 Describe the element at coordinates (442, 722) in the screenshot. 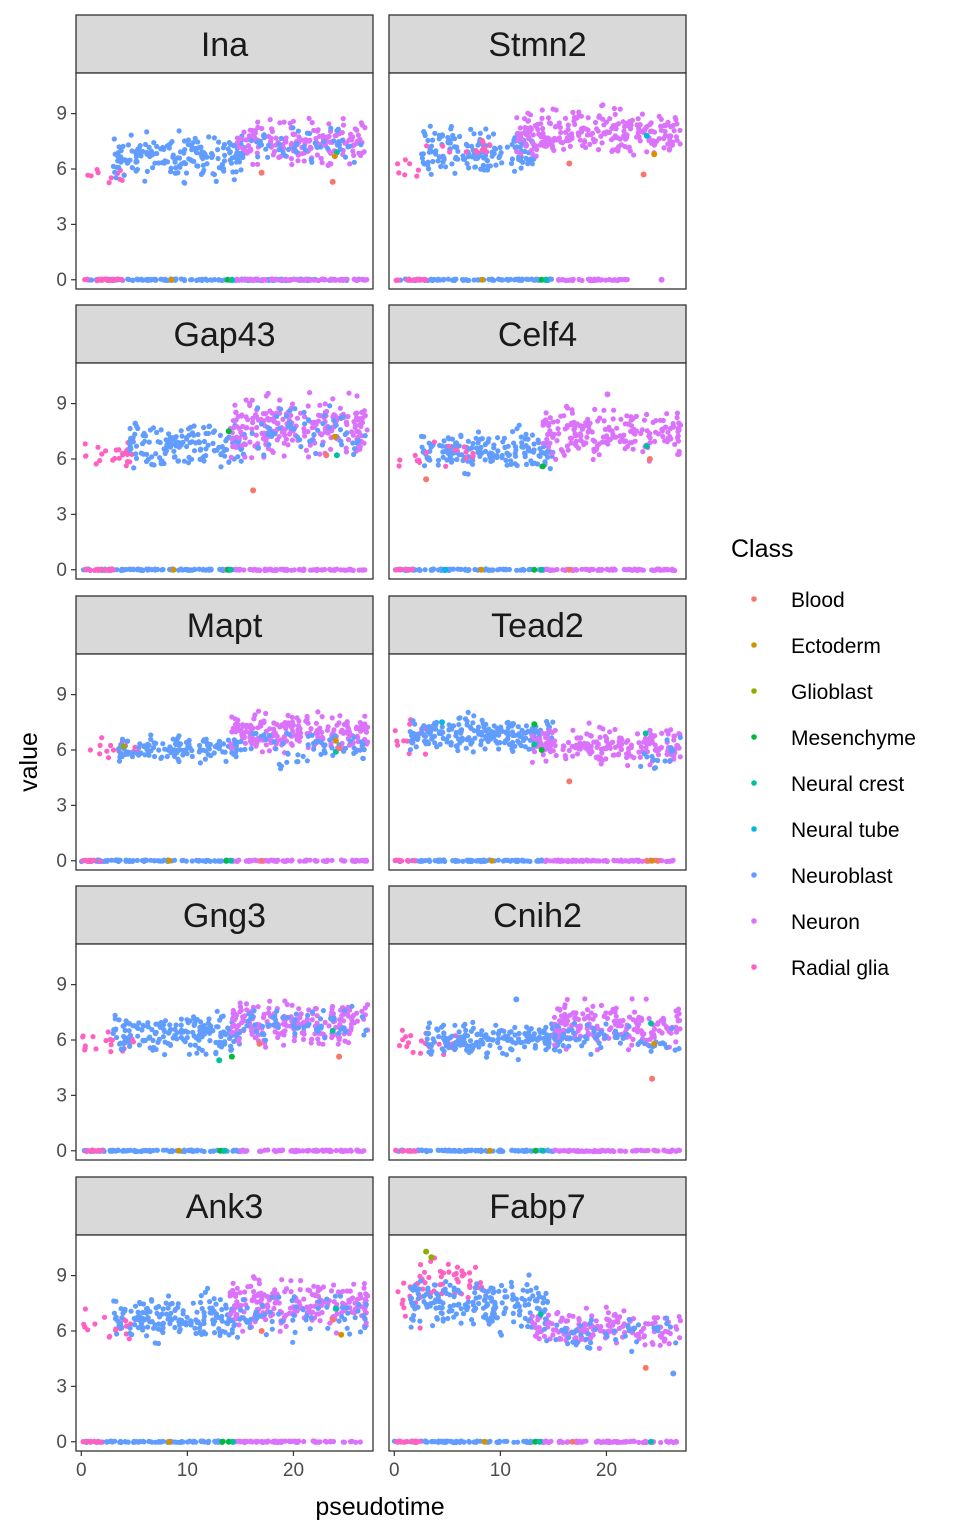

I see `point-outlier-neural-tube` at that location.